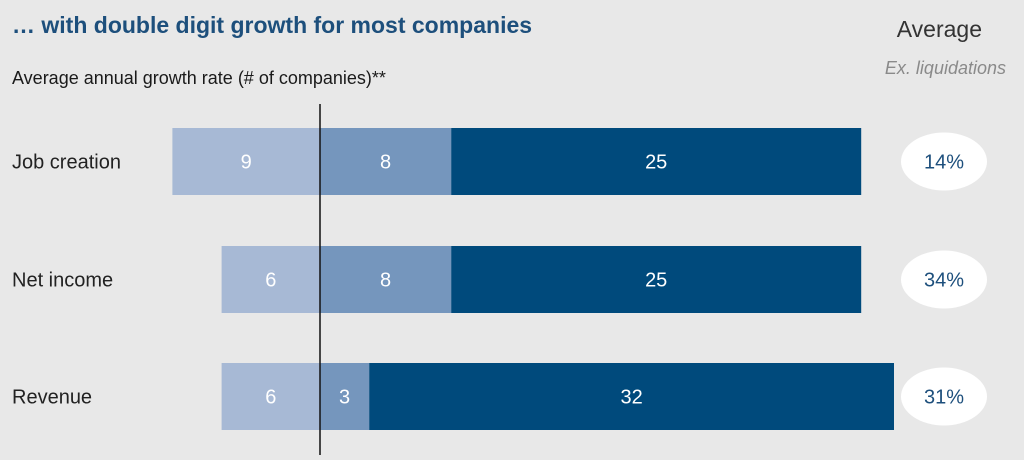  I want to click on average-value: 14%, so click(944, 163).